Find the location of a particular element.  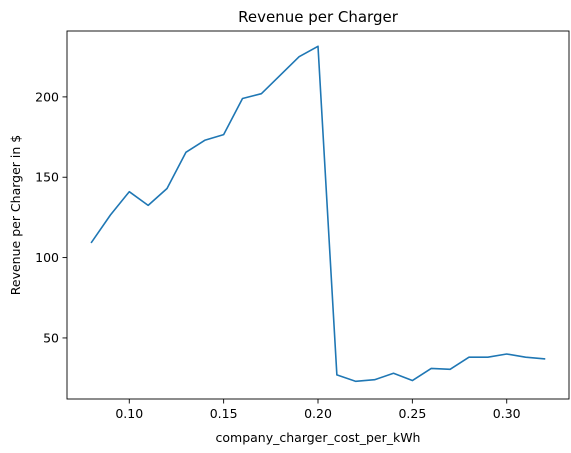

x-axis-label: company_charger_cost_per_kWh is located at coordinates (318, 437).